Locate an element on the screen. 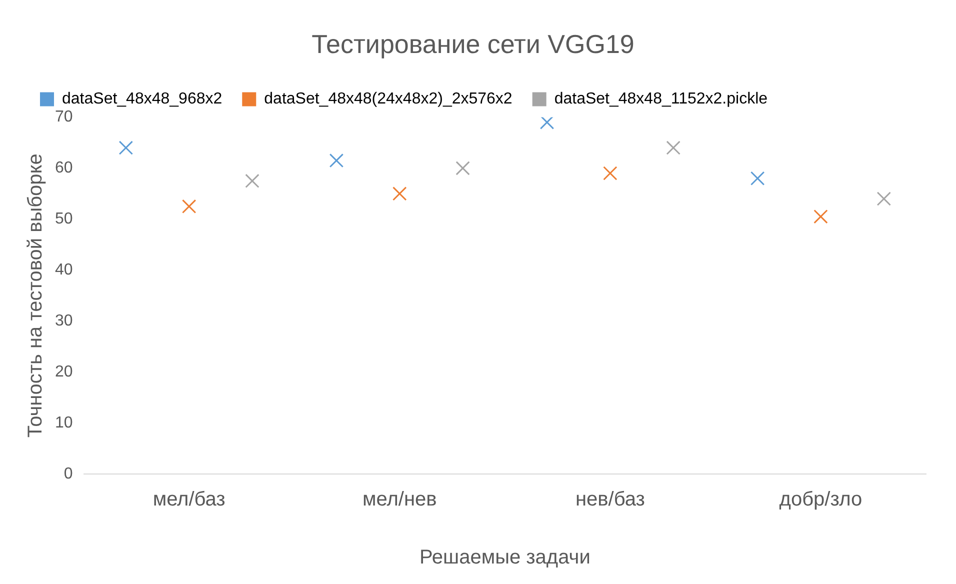 This screenshot has height=584, width=956. y-axis-title: Точность на тестовой выборке is located at coordinates (35, 296).